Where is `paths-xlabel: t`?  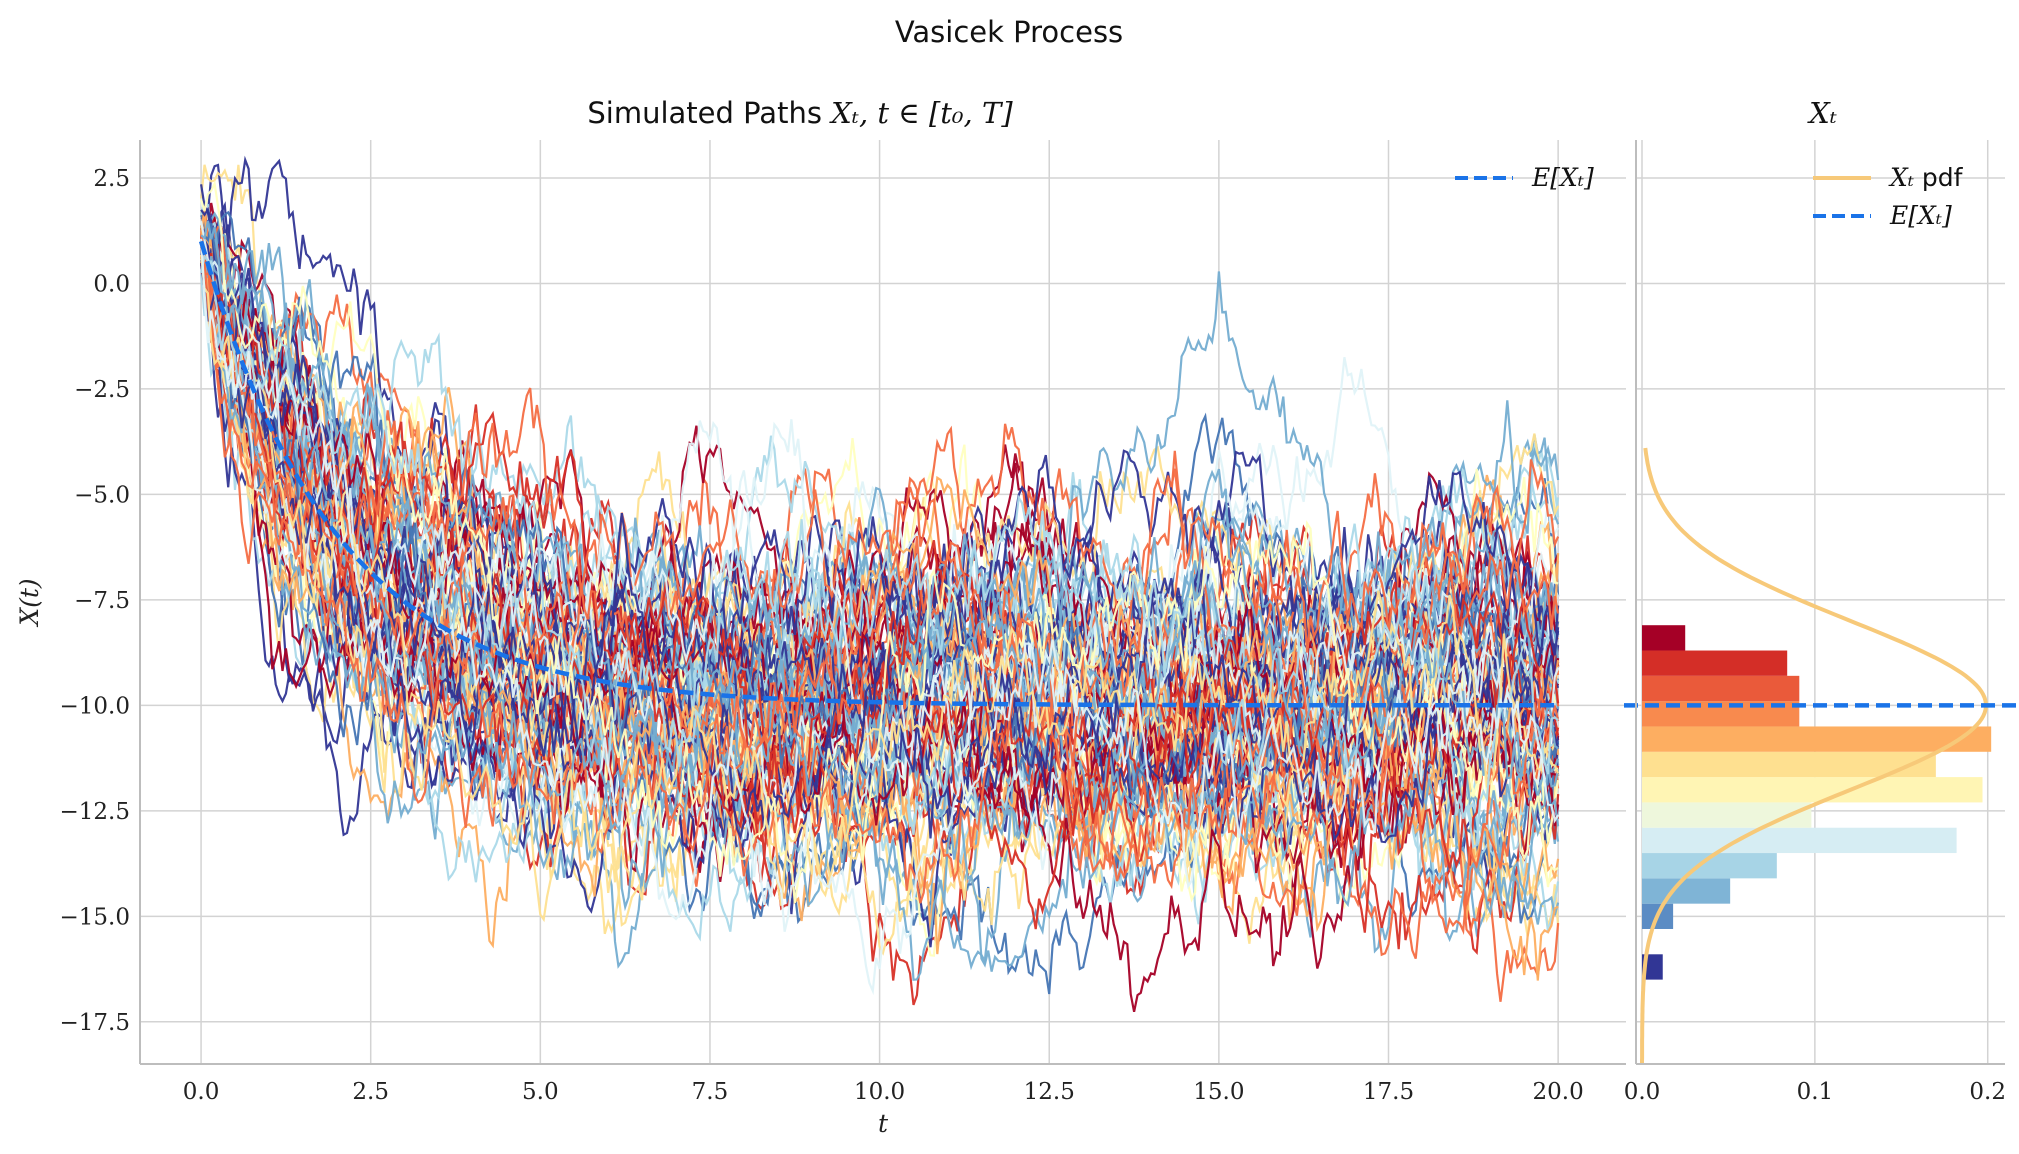 paths-xlabel: t is located at coordinates (883, 1123).